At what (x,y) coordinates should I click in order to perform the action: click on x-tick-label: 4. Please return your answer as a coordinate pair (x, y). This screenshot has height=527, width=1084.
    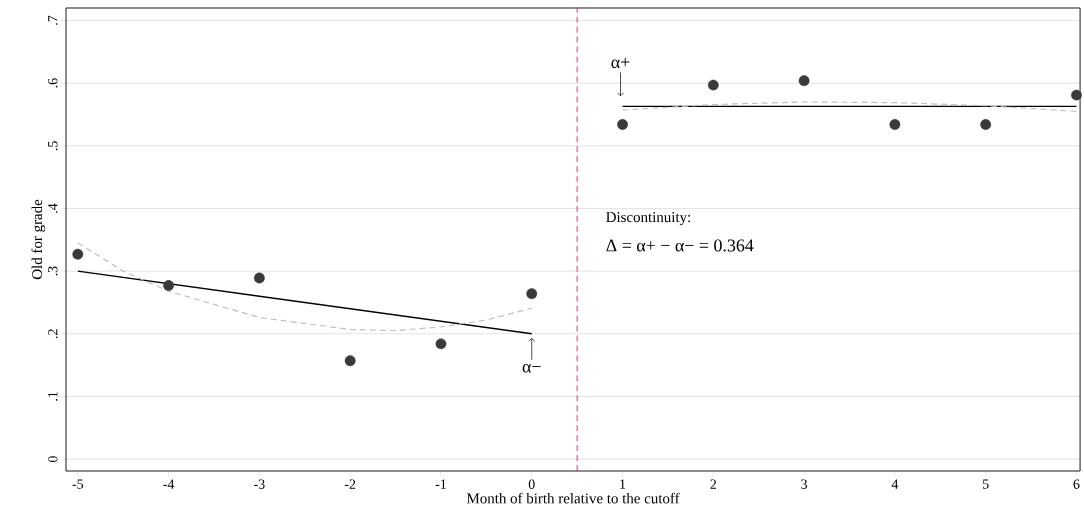
    Looking at the image, I should click on (895, 484).